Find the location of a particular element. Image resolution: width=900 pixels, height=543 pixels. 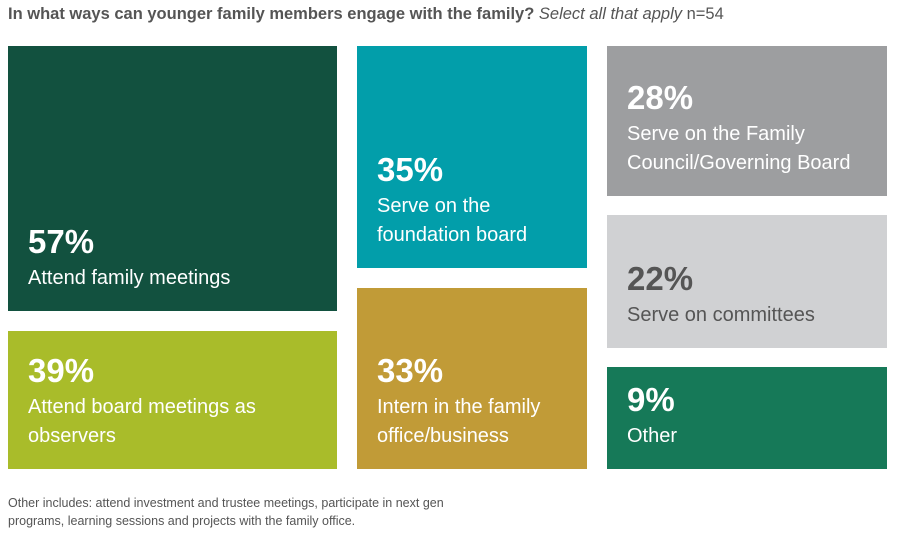

tile-foundation-board: 35% Serve on the foundation board is located at coordinates (472, 157).